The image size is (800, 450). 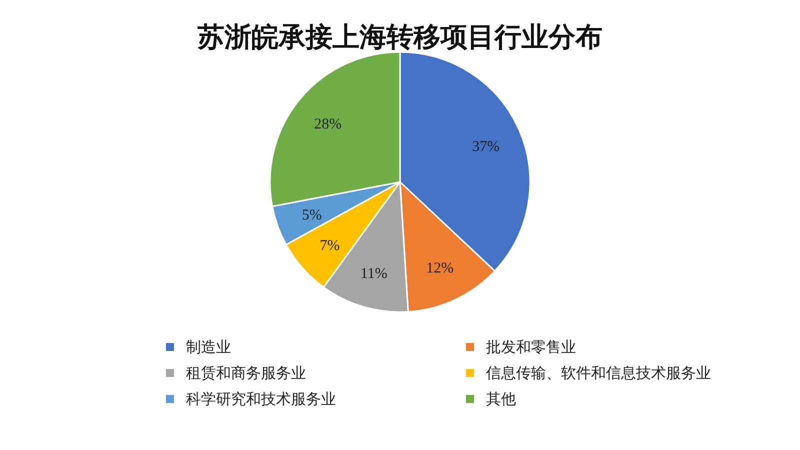 I want to click on legend-label: 制造业, so click(x=208, y=347).